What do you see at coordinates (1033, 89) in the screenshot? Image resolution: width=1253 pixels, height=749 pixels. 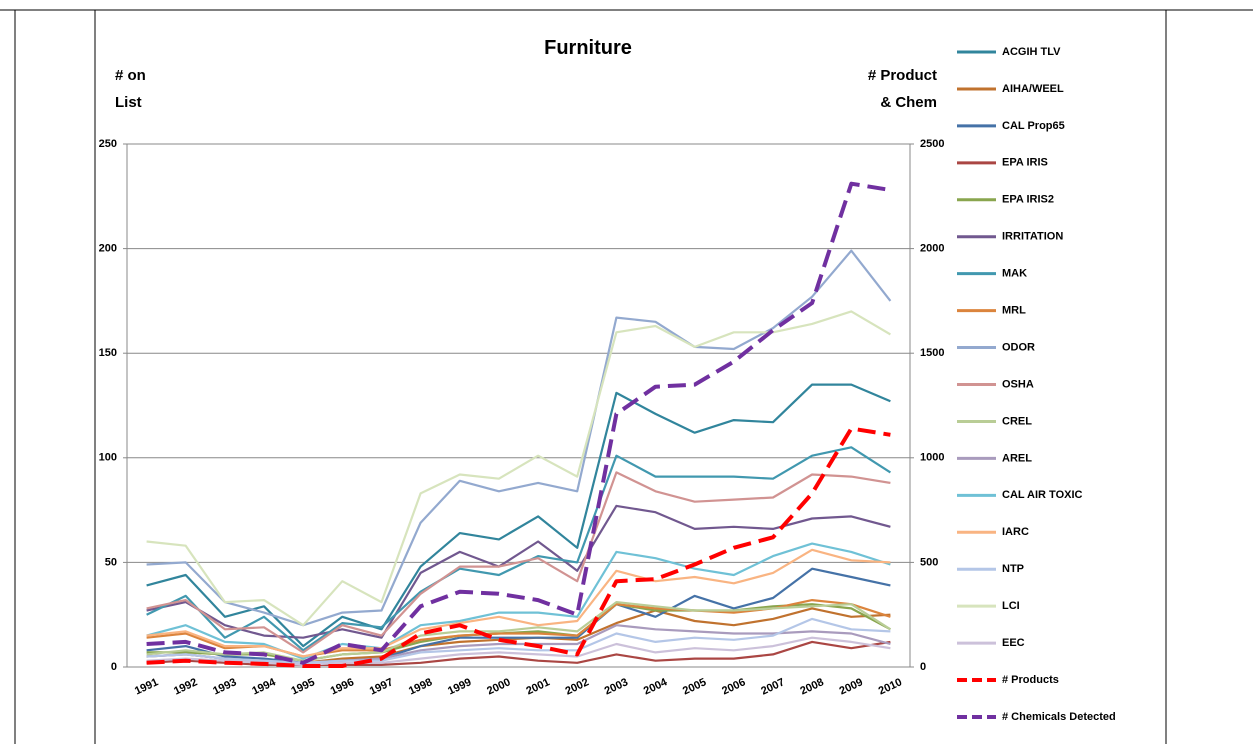 I see `legend-label: AIHA/WEEL` at bounding box center [1033, 89].